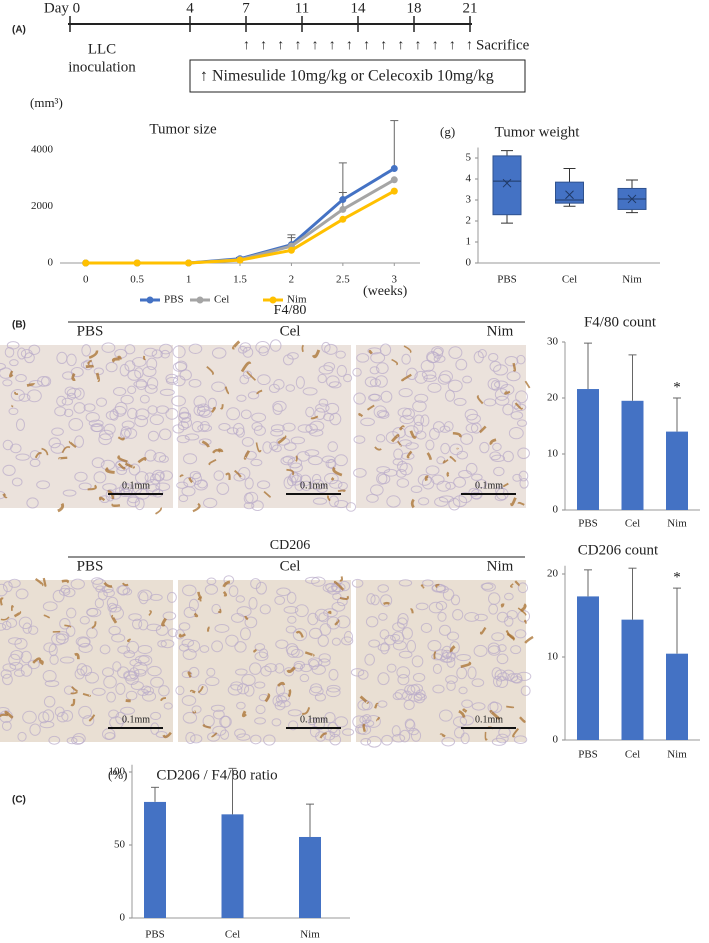 This screenshot has height=943, width=709. Describe the element at coordinates (553, 657) in the screenshot. I see `y-tick-label: 10` at that location.